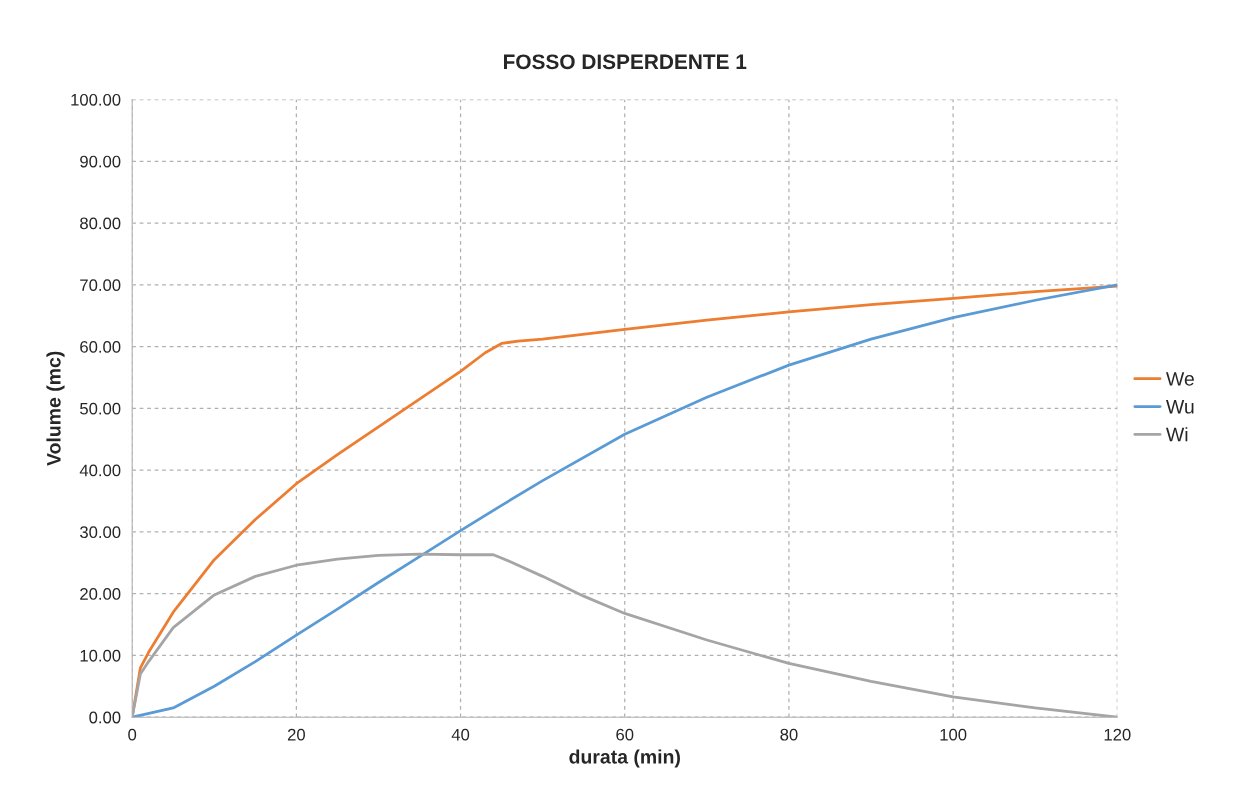 This screenshot has width=1247, height=796. What do you see at coordinates (100, 161) in the screenshot?
I see `y-tick-label: 90.00` at bounding box center [100, 161].